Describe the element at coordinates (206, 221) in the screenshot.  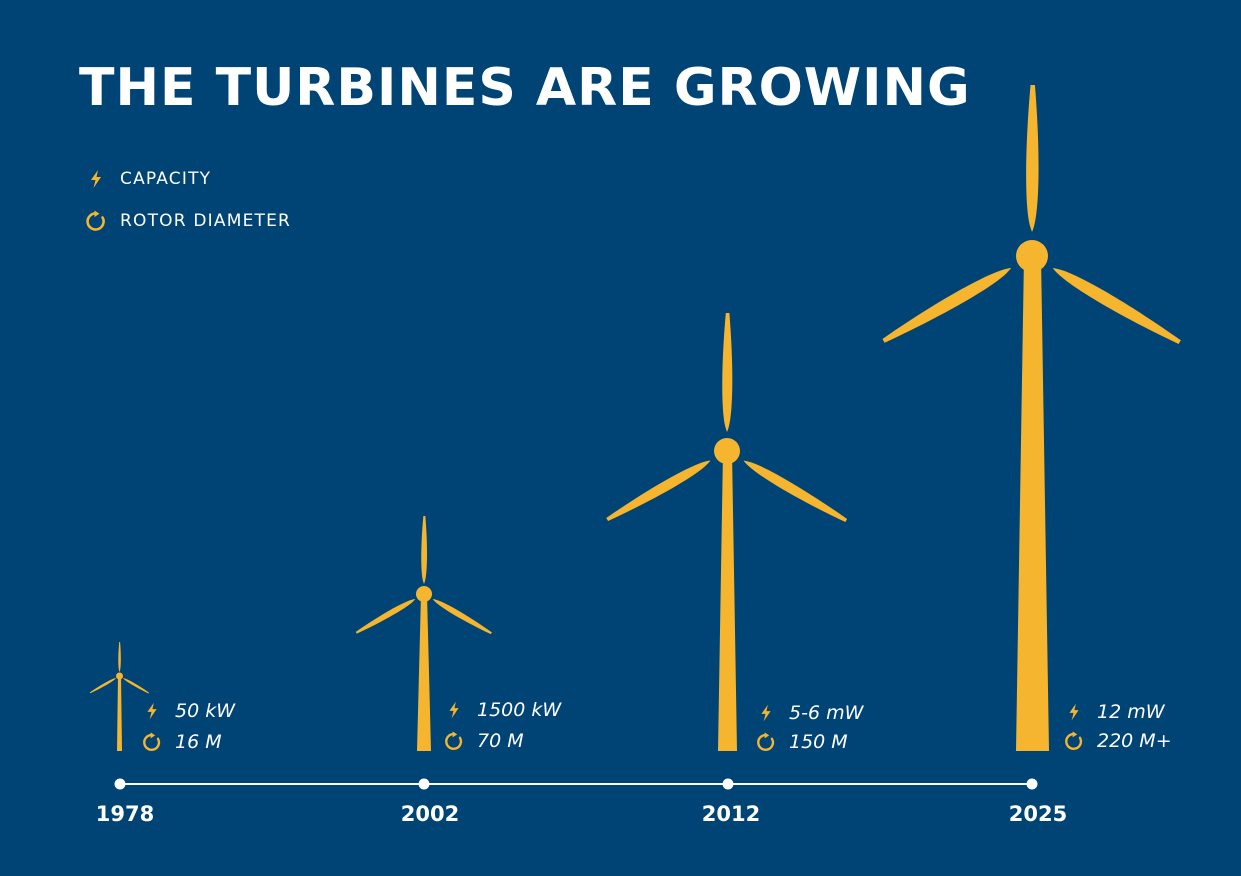
I see `legend-label-rotor-diameter: ROTOR DIAMETER` at that location.